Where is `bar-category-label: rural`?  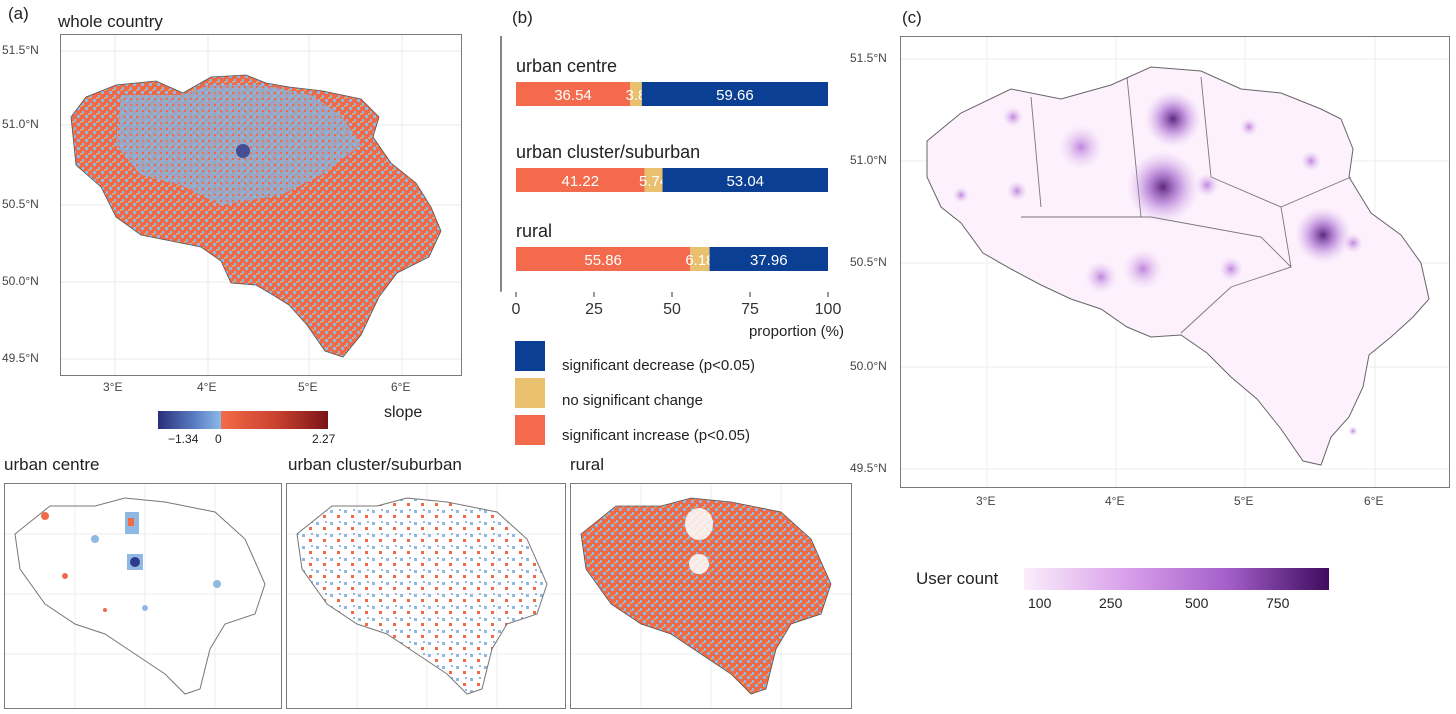 bar-category-label: rural is located at coordinates (534, 231).